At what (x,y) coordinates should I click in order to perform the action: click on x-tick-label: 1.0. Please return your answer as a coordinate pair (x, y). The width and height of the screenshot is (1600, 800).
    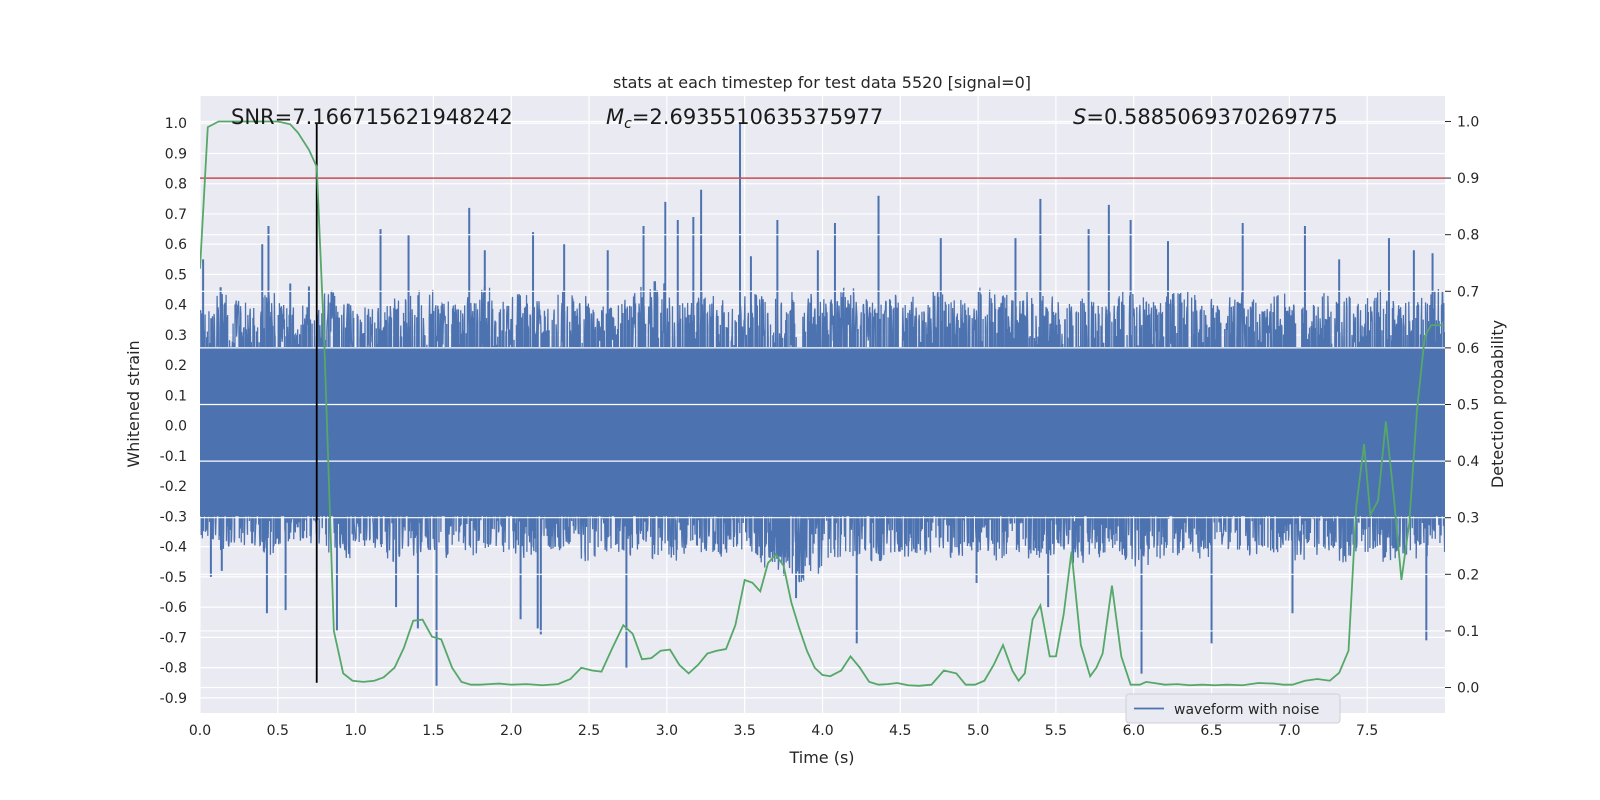
    Looking at the image, I should click on (355, 731).